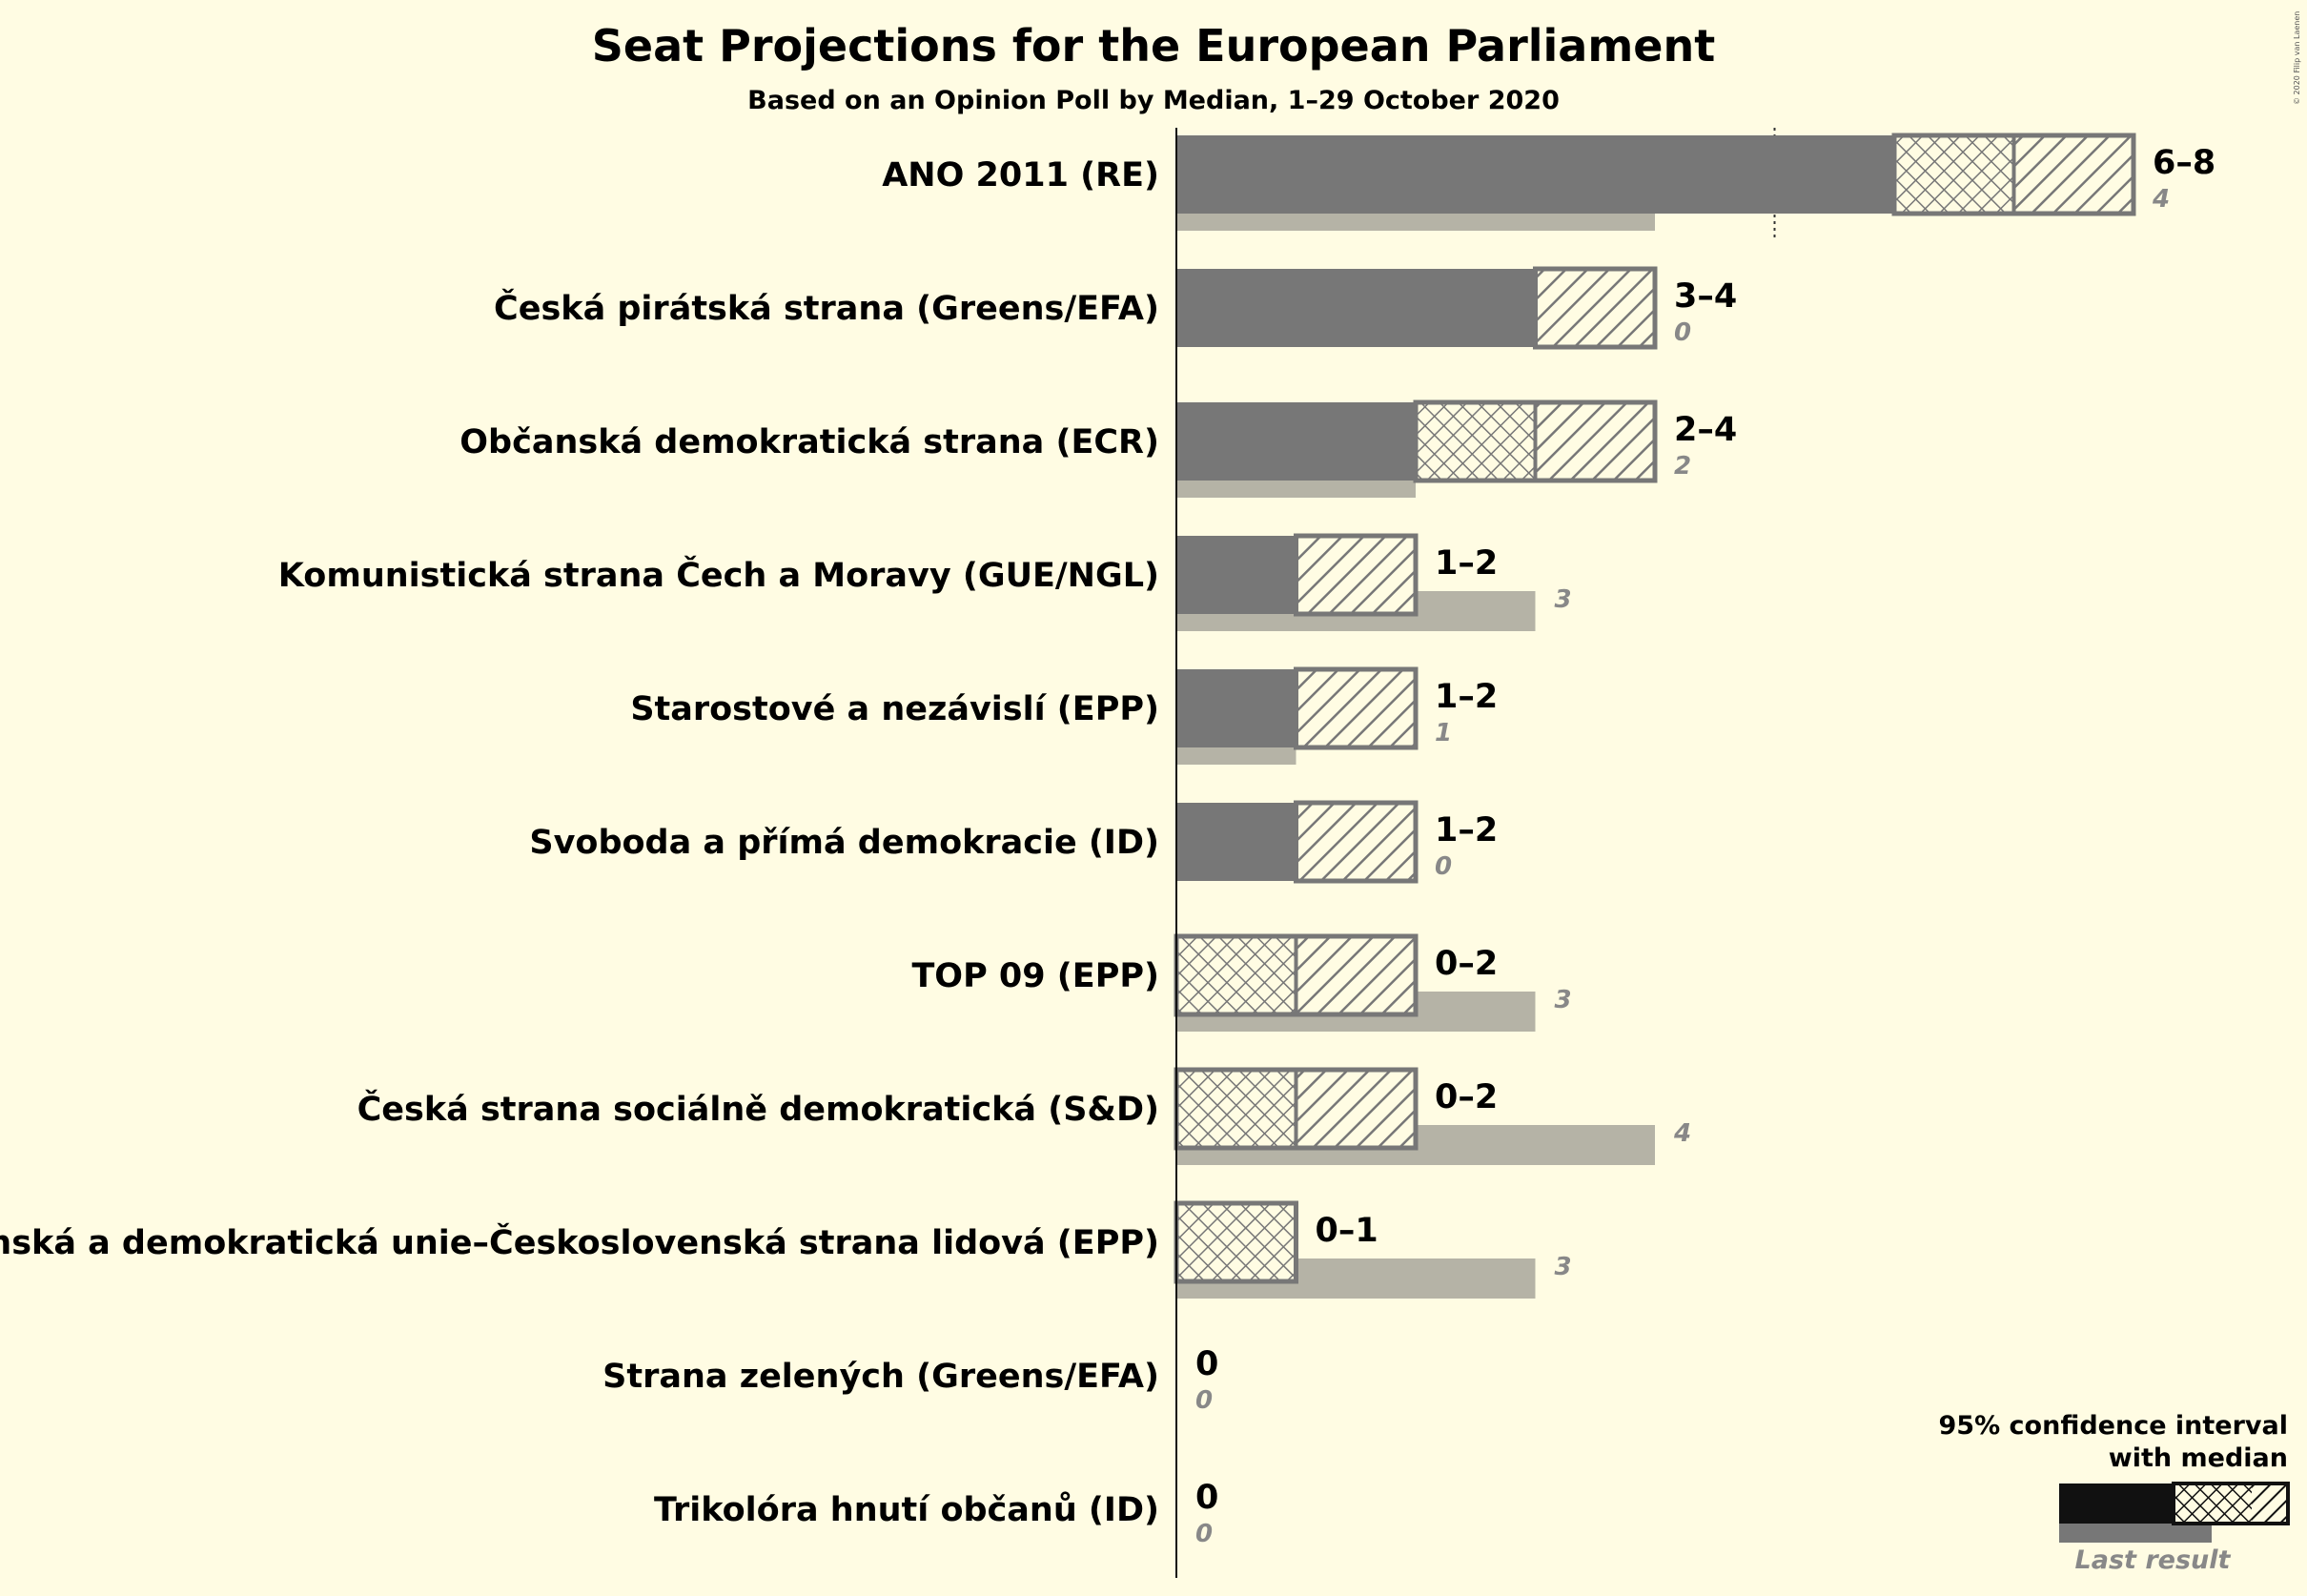 The width and height of the screenshot is (2307, 1596). I want to click on party-row: TOP 09 (EPP) 0–2 3, so click(1241, 982).